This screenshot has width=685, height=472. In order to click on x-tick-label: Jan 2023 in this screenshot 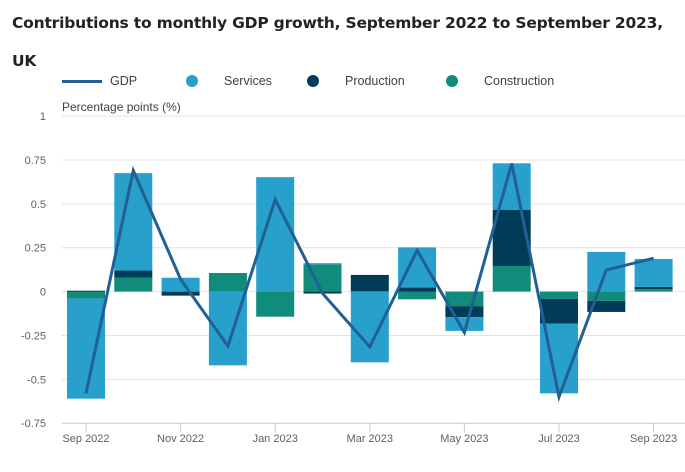, I will do `click(275, 439)`.